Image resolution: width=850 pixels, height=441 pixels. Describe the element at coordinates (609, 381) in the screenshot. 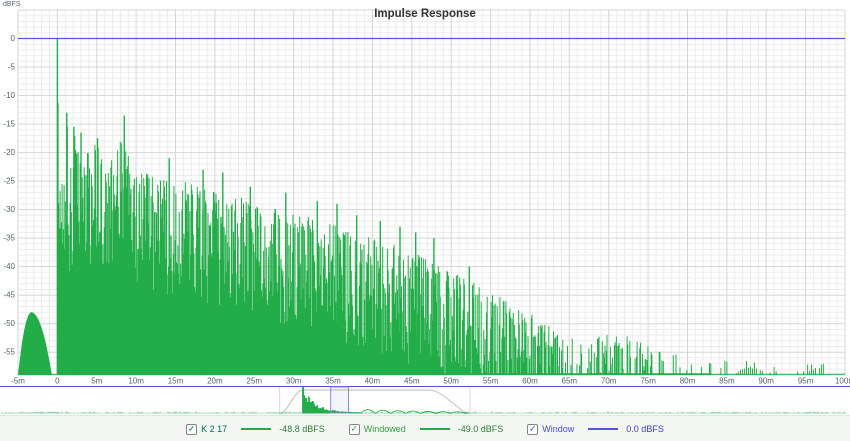

I see `svg-text: 70m` at that location.